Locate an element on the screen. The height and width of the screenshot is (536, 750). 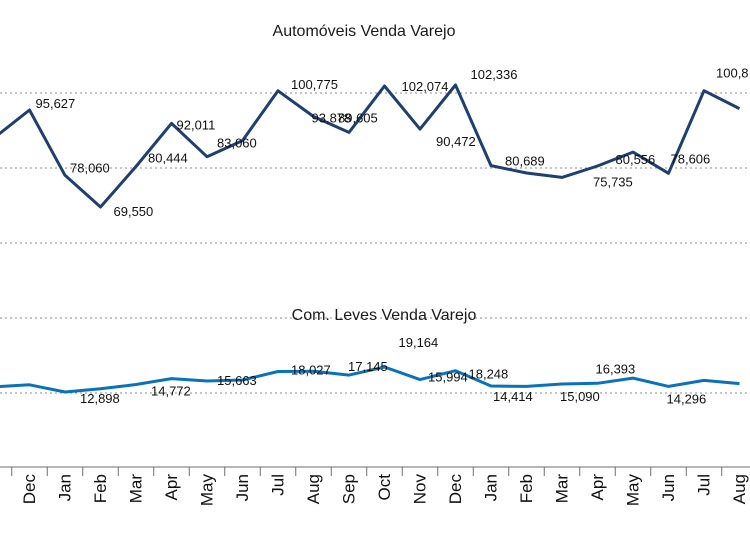
data-label: 83,060 is located at coordinates (237, 143).